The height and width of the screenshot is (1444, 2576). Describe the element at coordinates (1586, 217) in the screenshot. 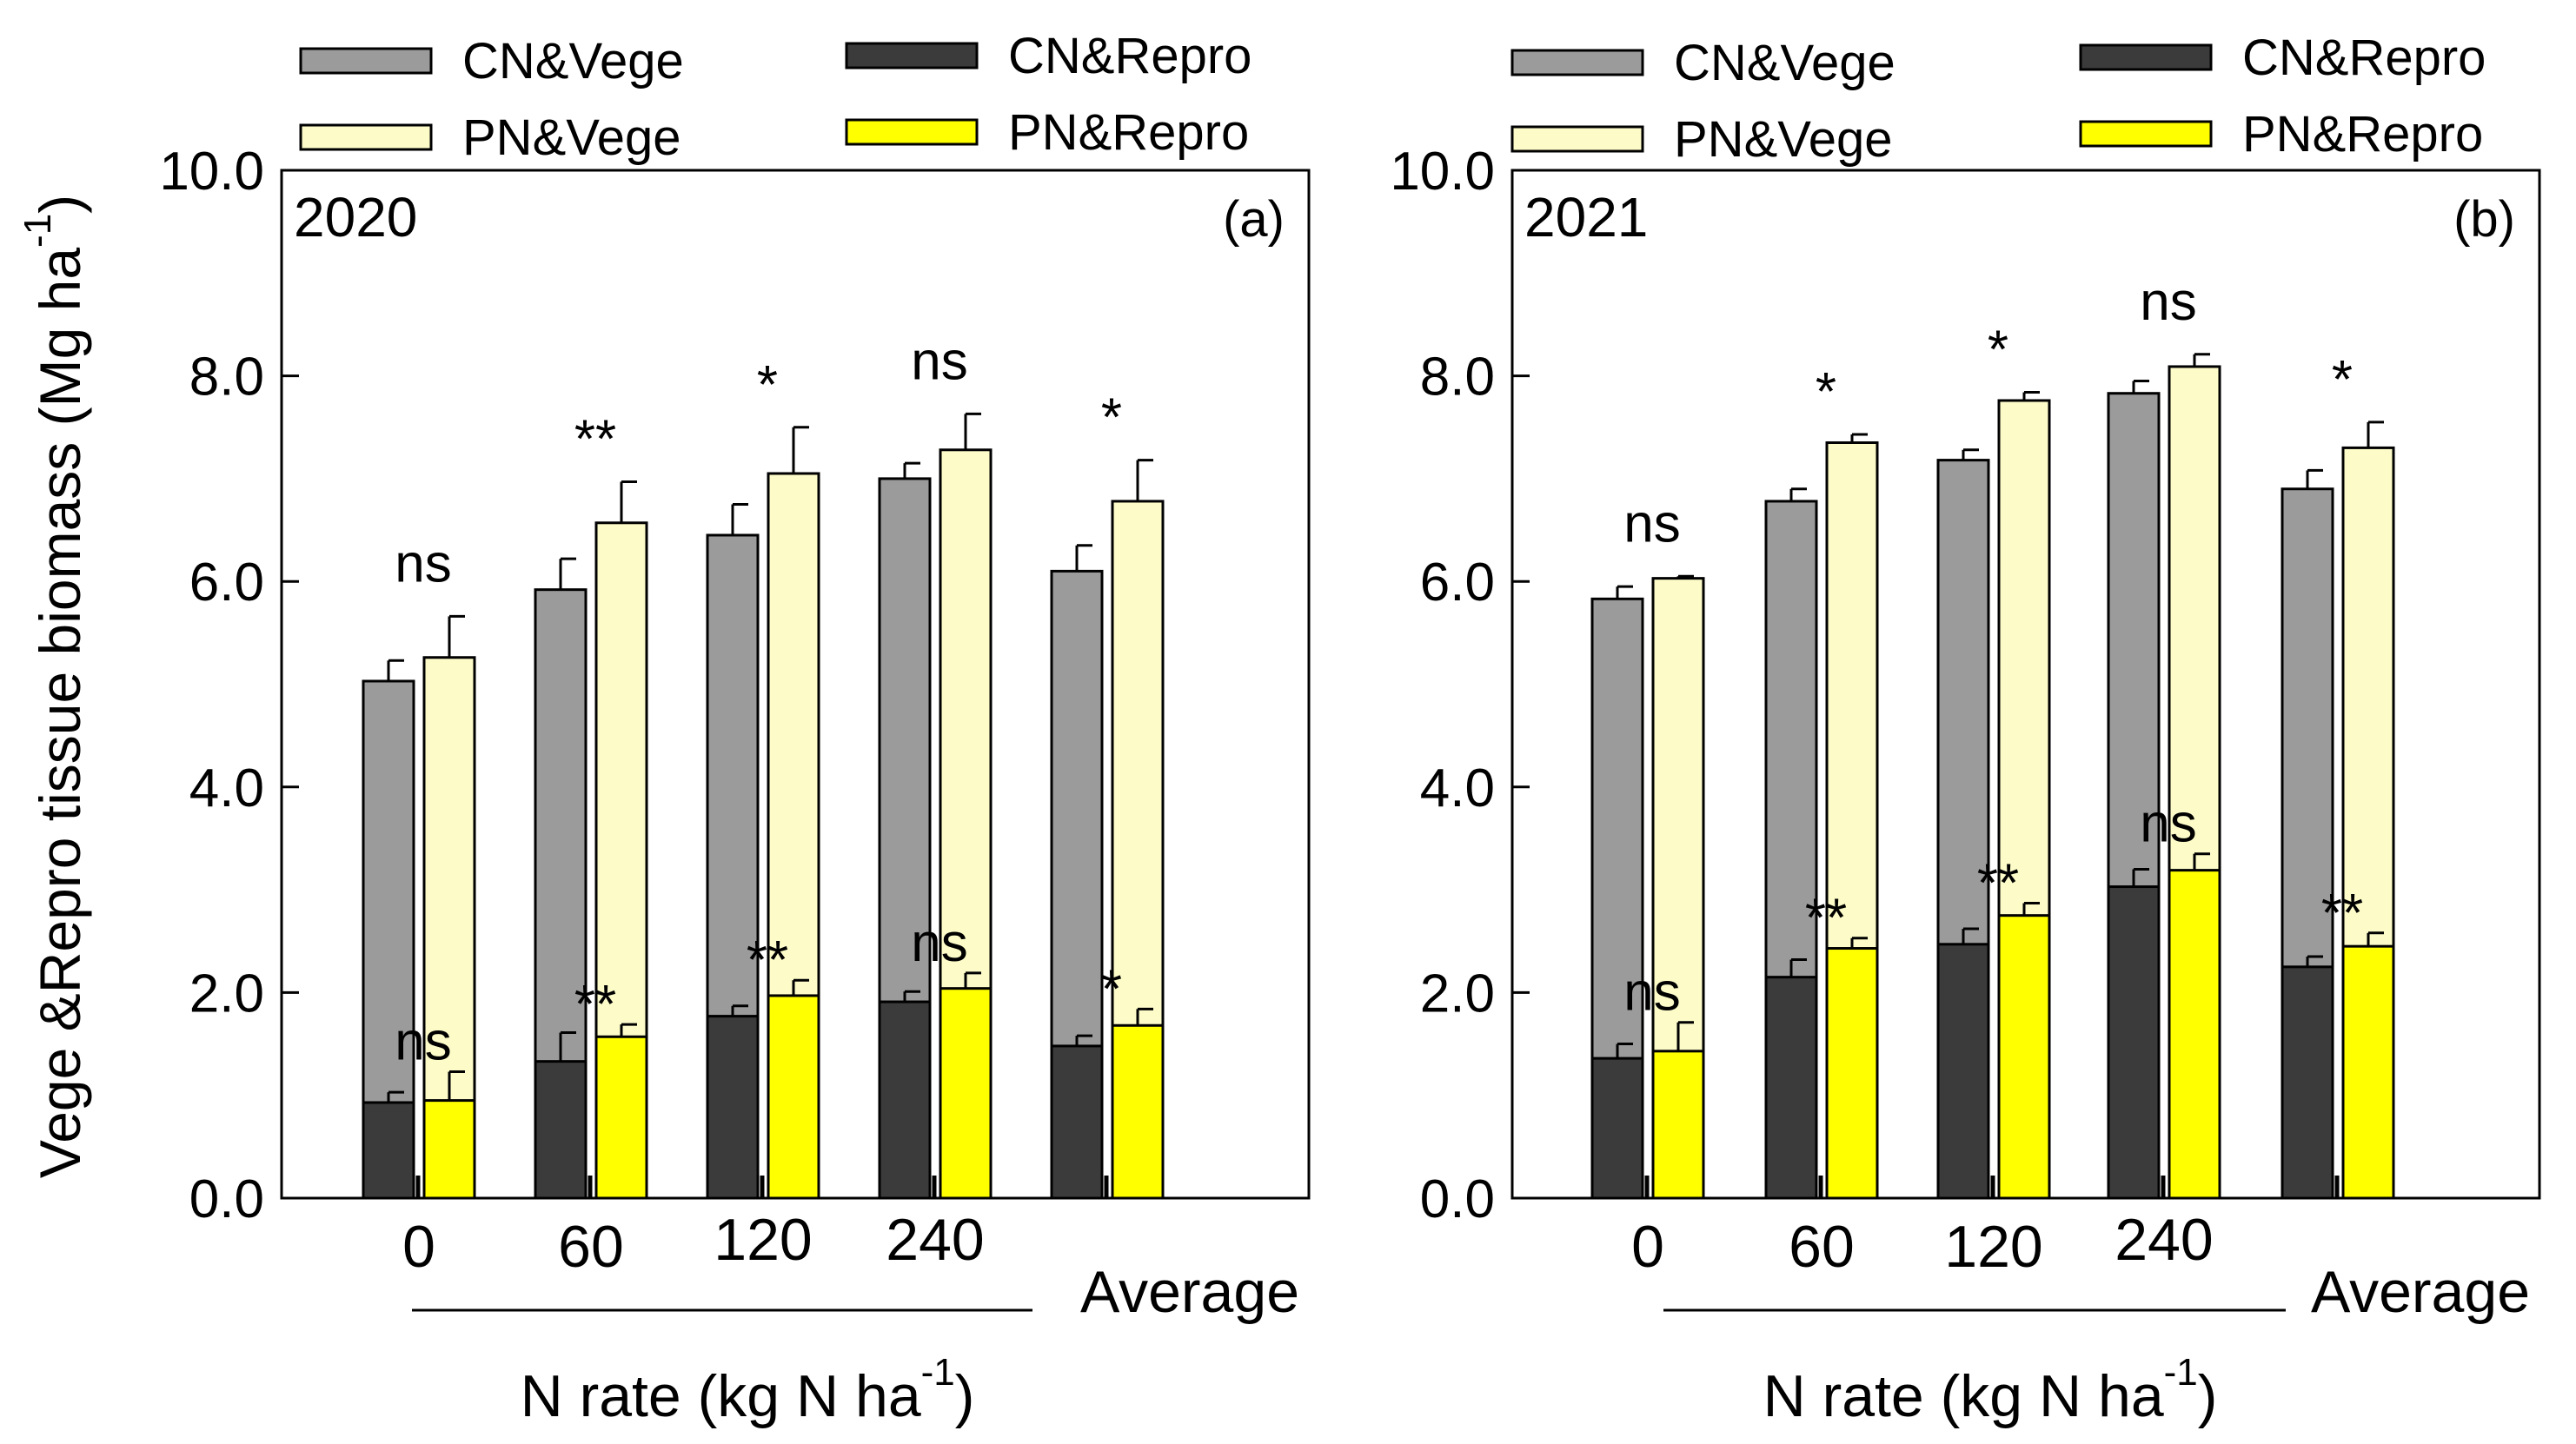

I see `panel-year: 2021` at that location.